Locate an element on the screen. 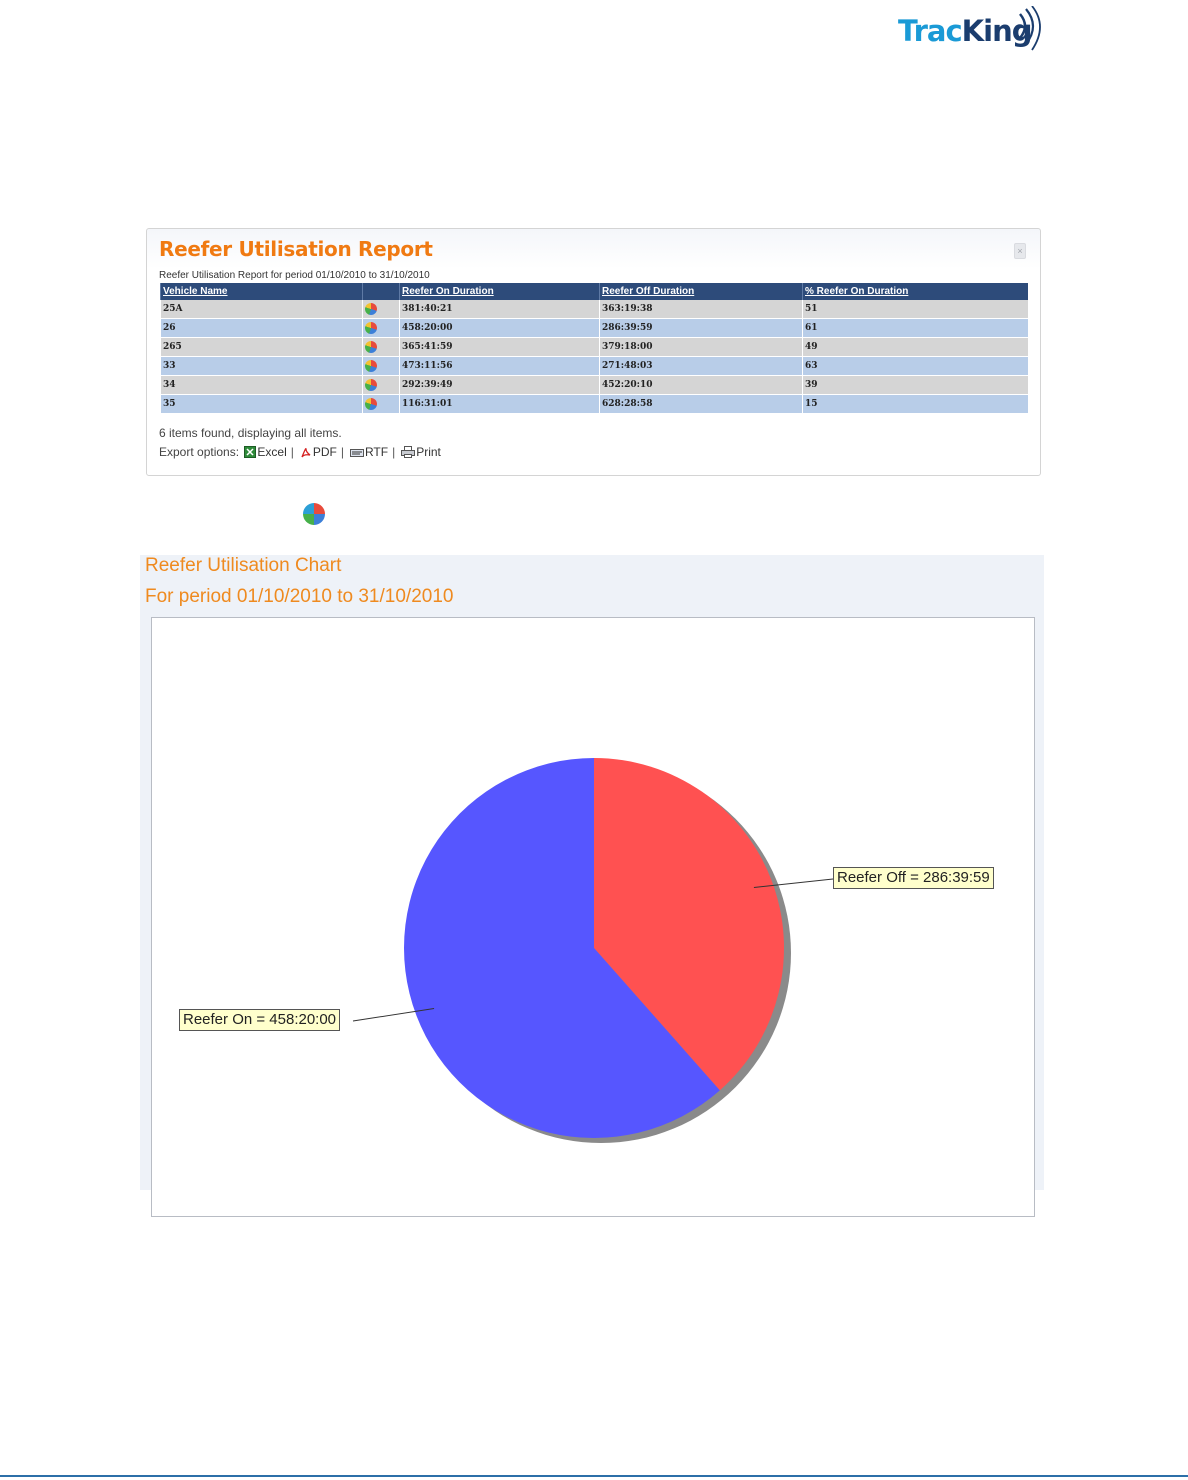 This screenshot has width=1188, height=1480. data-label-reefer-off: Reefer Off = 286:39:59 is located at coordinates (913, 878).